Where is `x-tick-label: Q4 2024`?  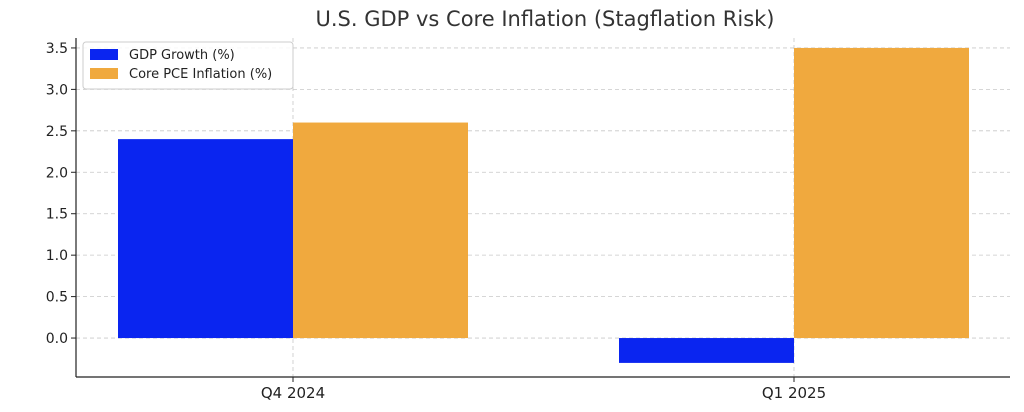 x-tick-label: Q4 2024 is located at coordinates (293, 393).